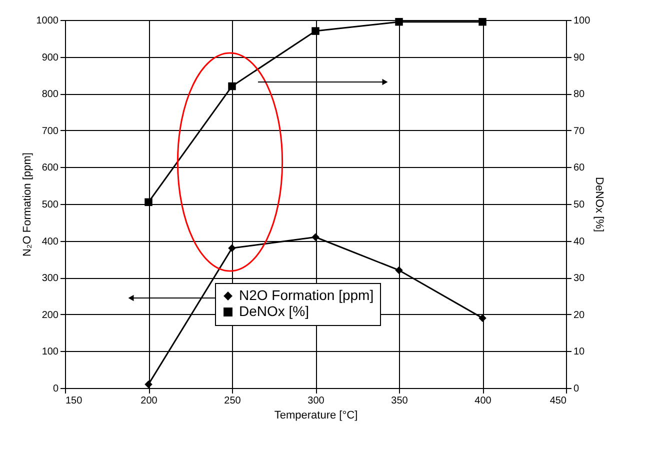 The height and width of the screenshot is (457, 665). I want to click on y2-tick-label: 0, so click(577, 389).